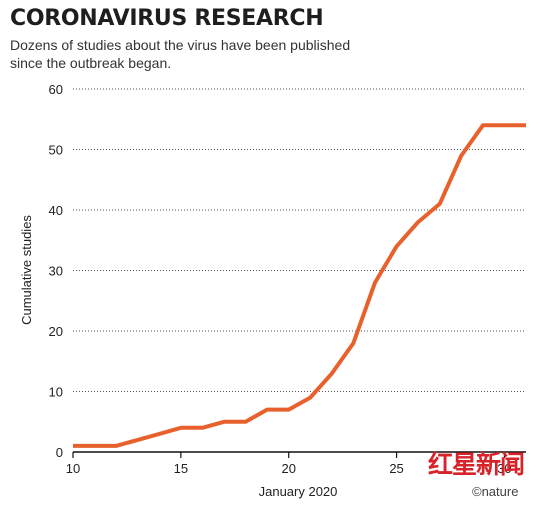 This screenshot has width=550, height=506. What do you see at coordinates (56, 150) in the screenshot?
I see `y-tick-label: 50` at bounding box center [56, 150].